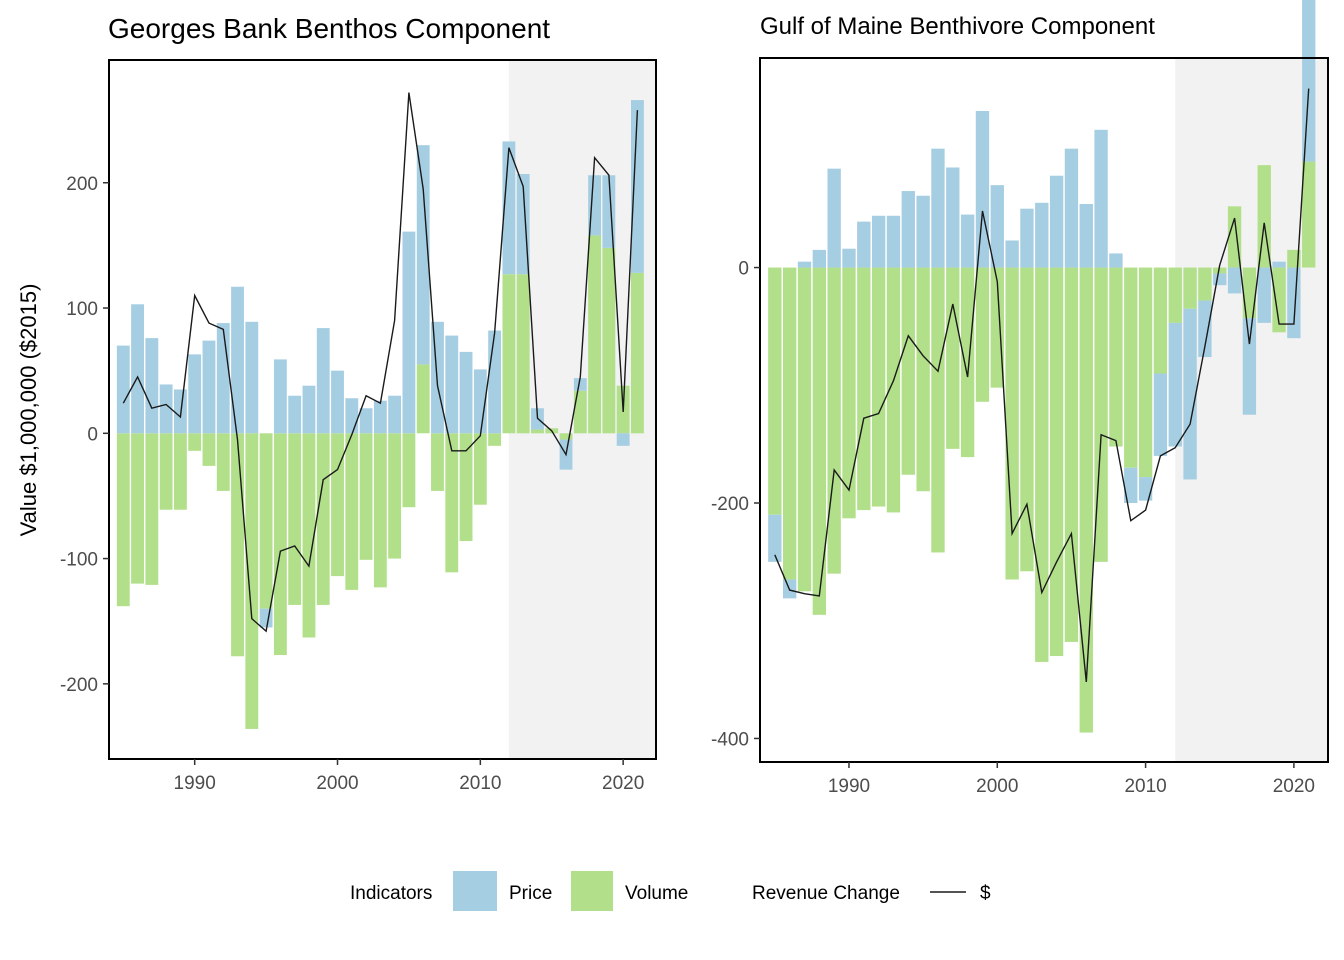  I want to click on bar-price-1993, so click(237, 360).